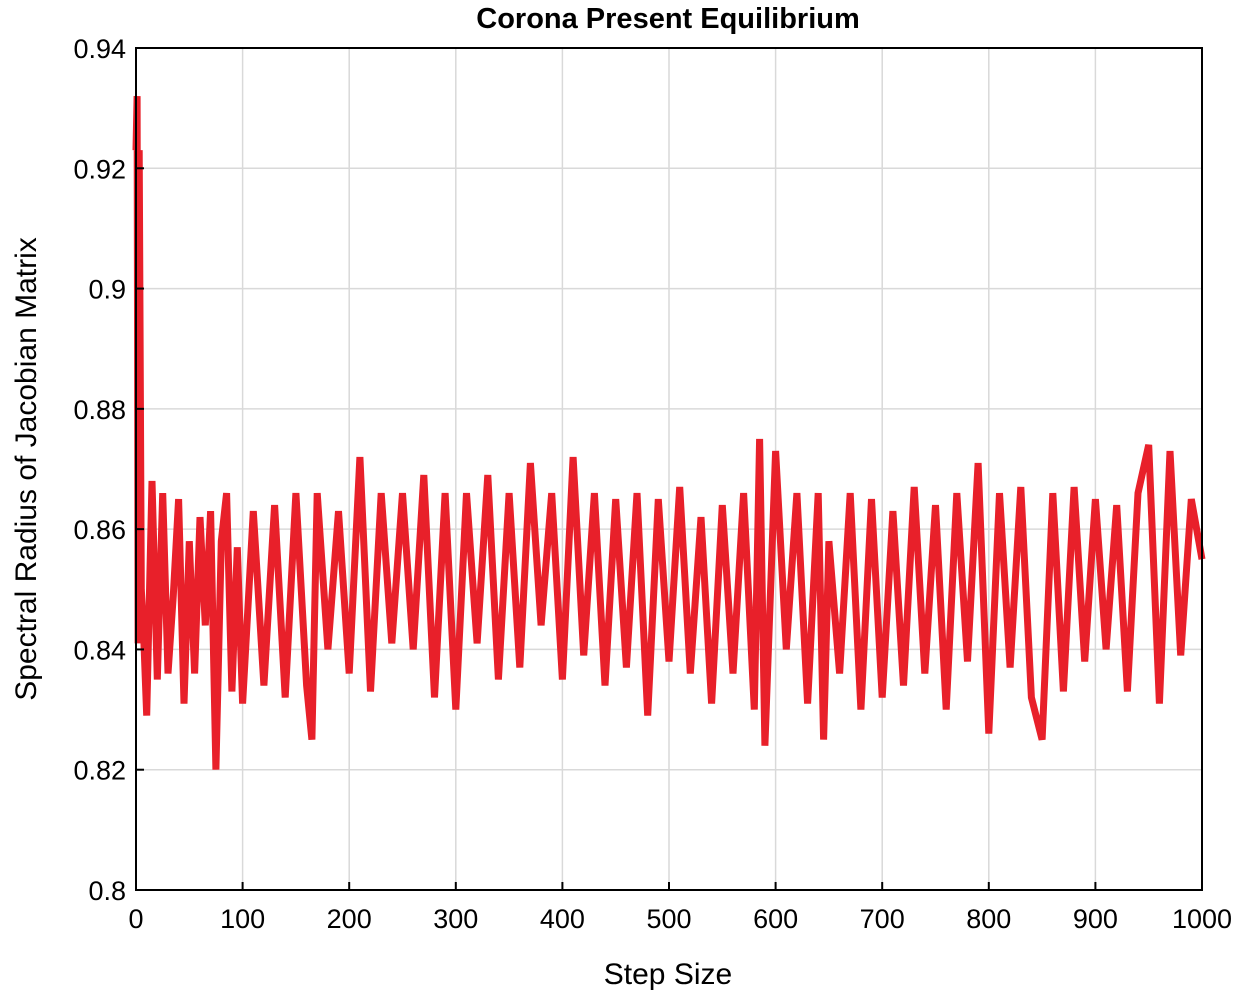 The image size is (1240, 997). Describe the element at coordinates (562, 919) in the screenshot. I see `x-tick-label: 400` at that location.